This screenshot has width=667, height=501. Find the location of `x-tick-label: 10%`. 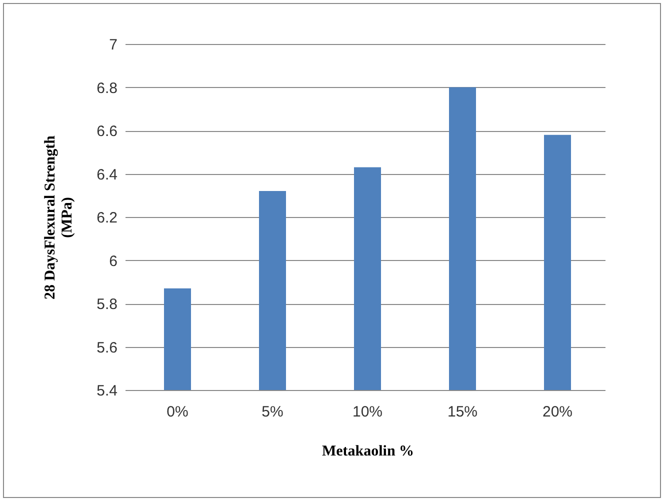

x-tick-label: 10% is located at coordinates (367, 412).